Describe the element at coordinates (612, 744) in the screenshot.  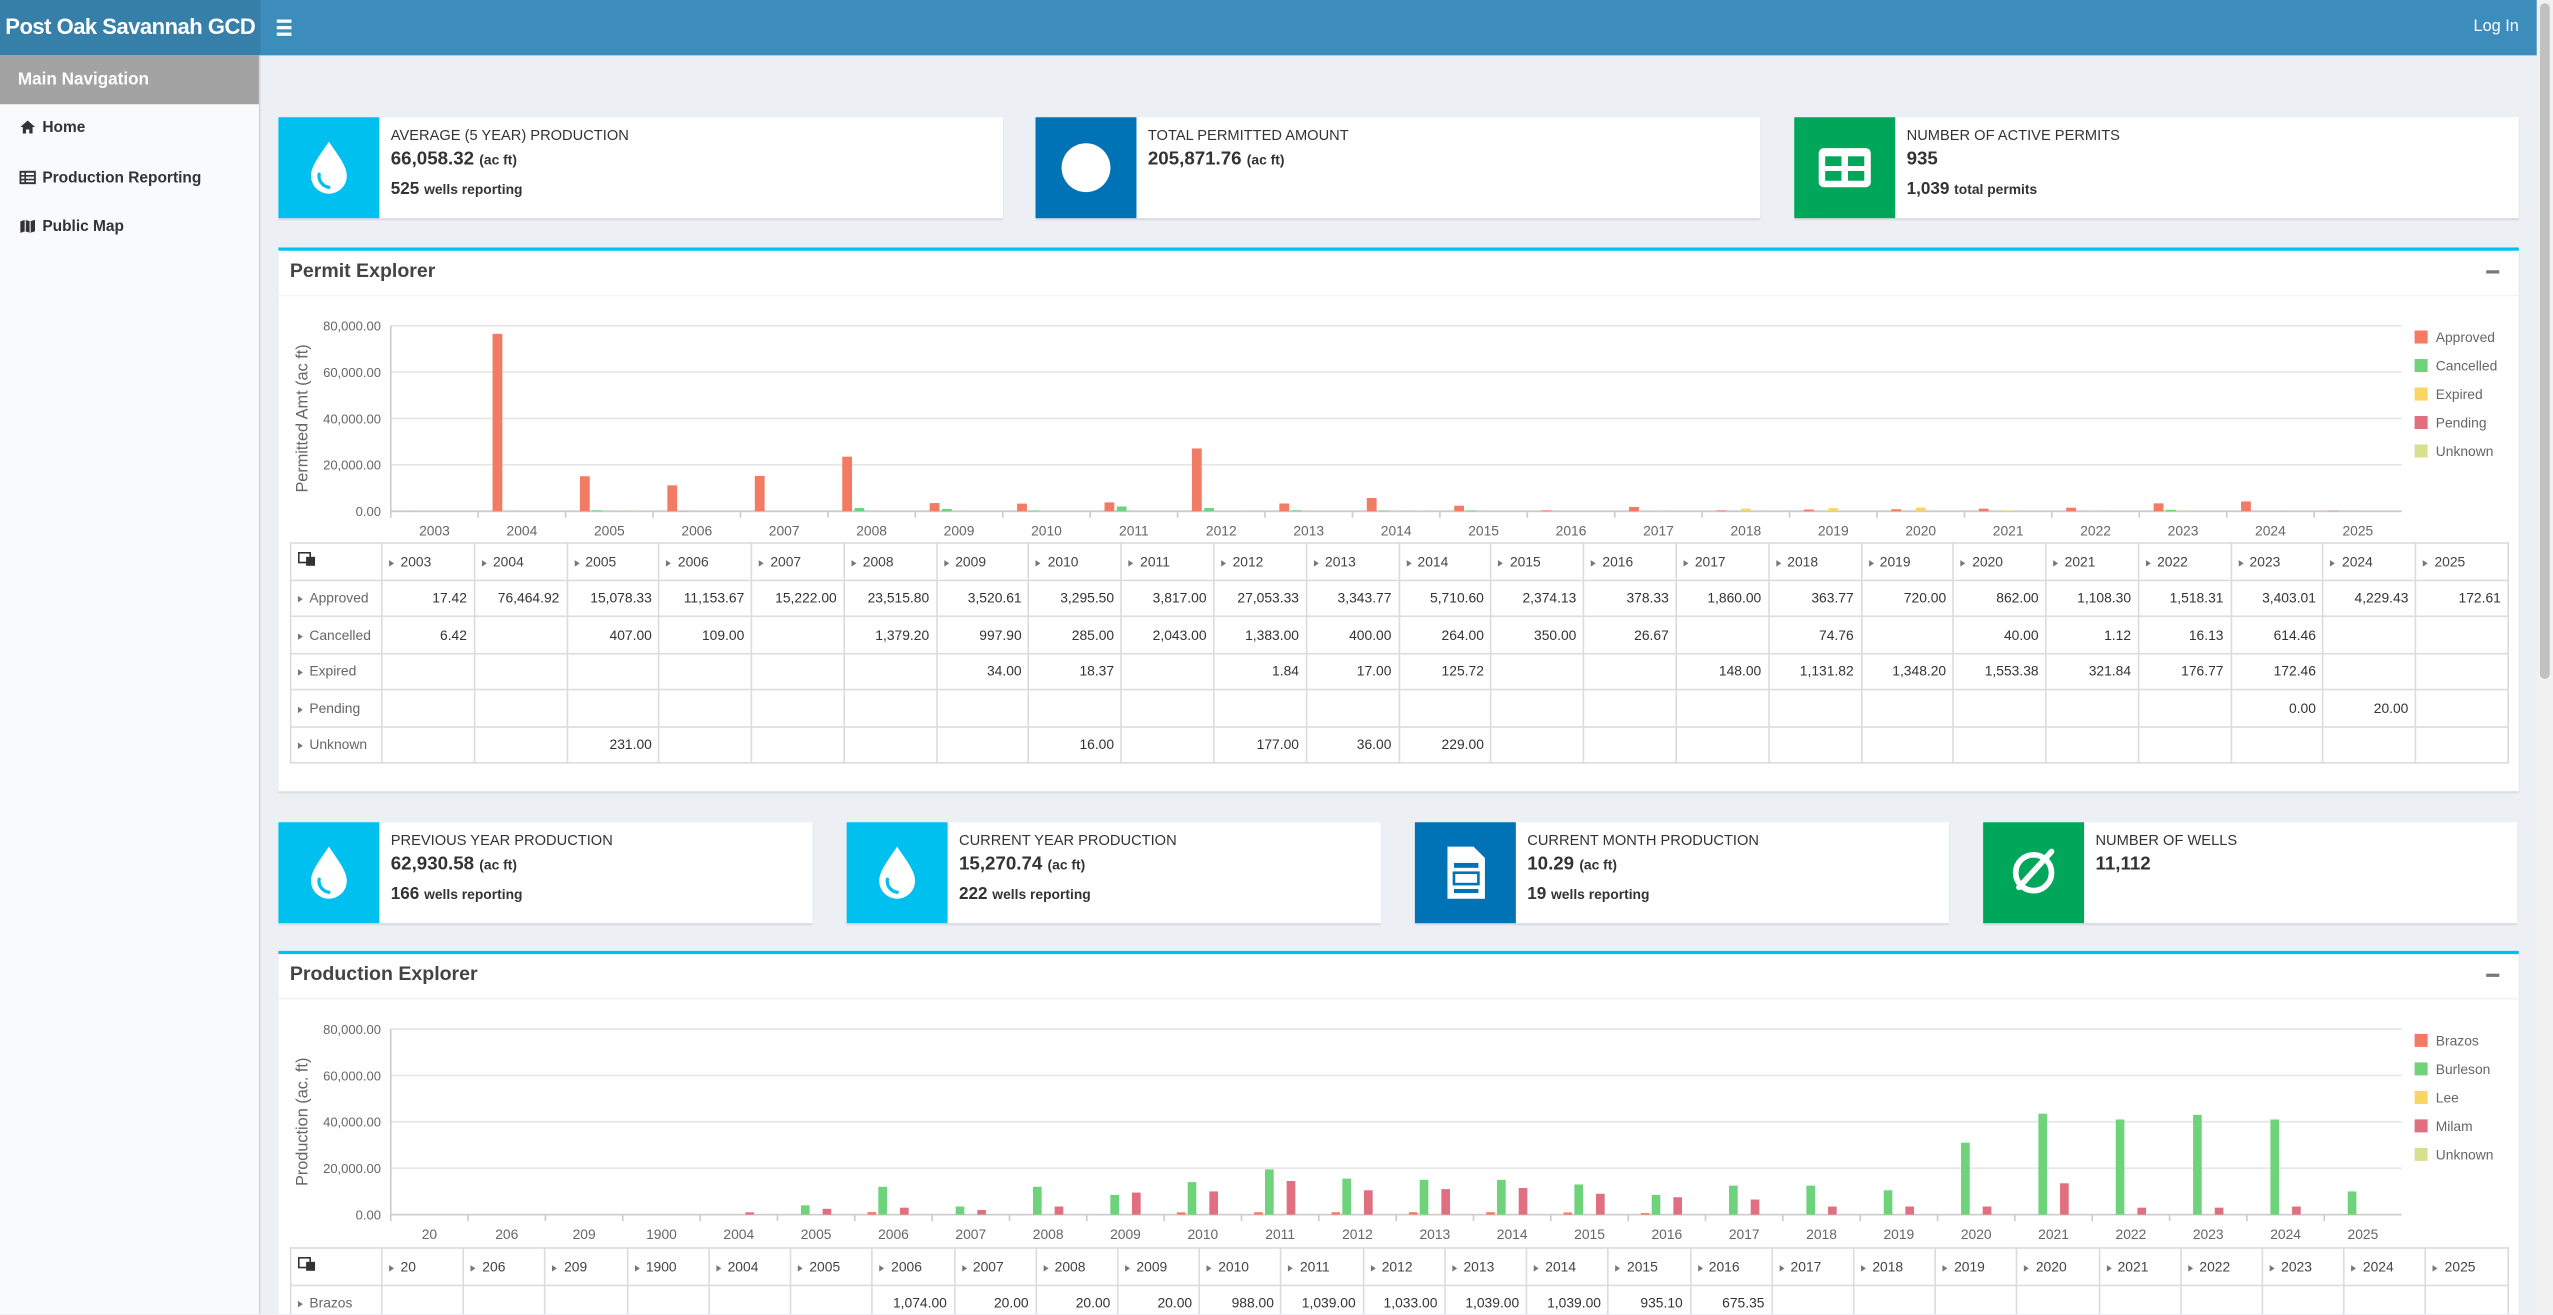
I see `table-cell: 231.00` at that location.